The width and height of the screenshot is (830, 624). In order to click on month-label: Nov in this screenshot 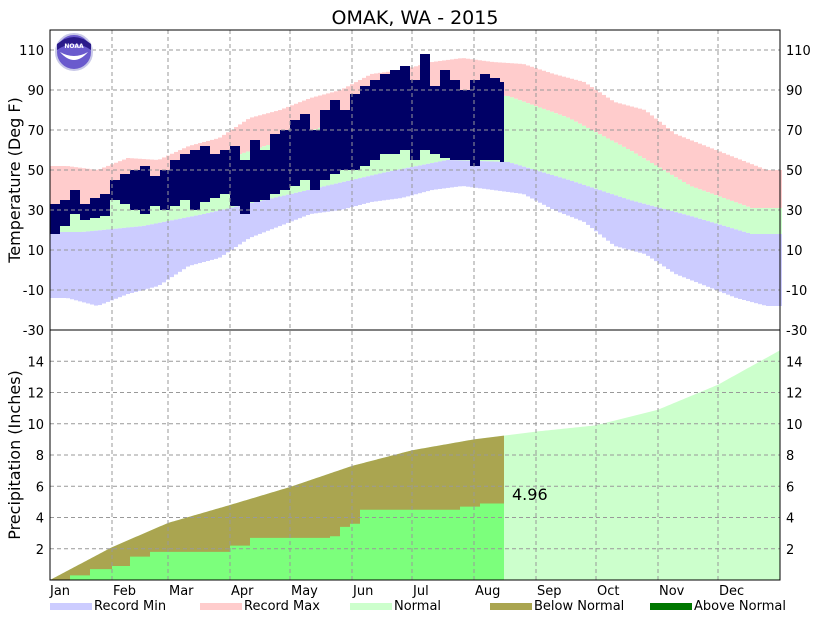, I will do `click(672, 591)`.